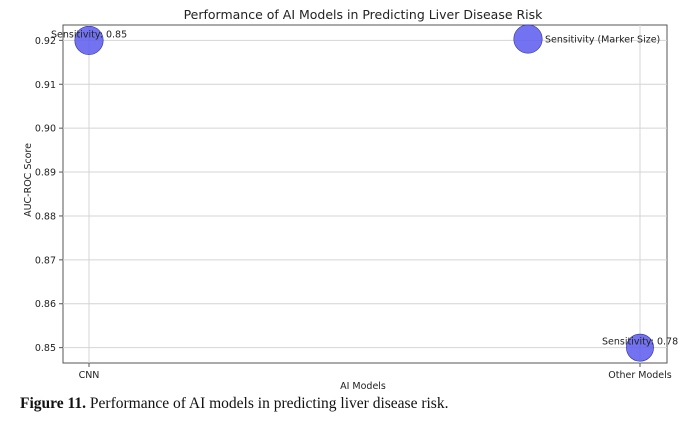  Describe the element at coordinates (53, 403) in the screenshot. I see `figure-caption-label: Figure 11.` at that location.